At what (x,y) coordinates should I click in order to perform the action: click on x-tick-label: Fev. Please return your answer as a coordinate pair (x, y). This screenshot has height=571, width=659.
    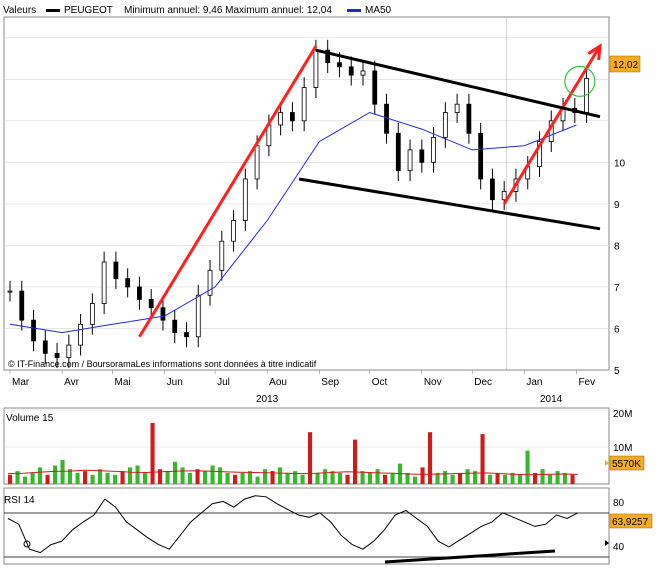
    Looking at the image, I should click on (586, 382).